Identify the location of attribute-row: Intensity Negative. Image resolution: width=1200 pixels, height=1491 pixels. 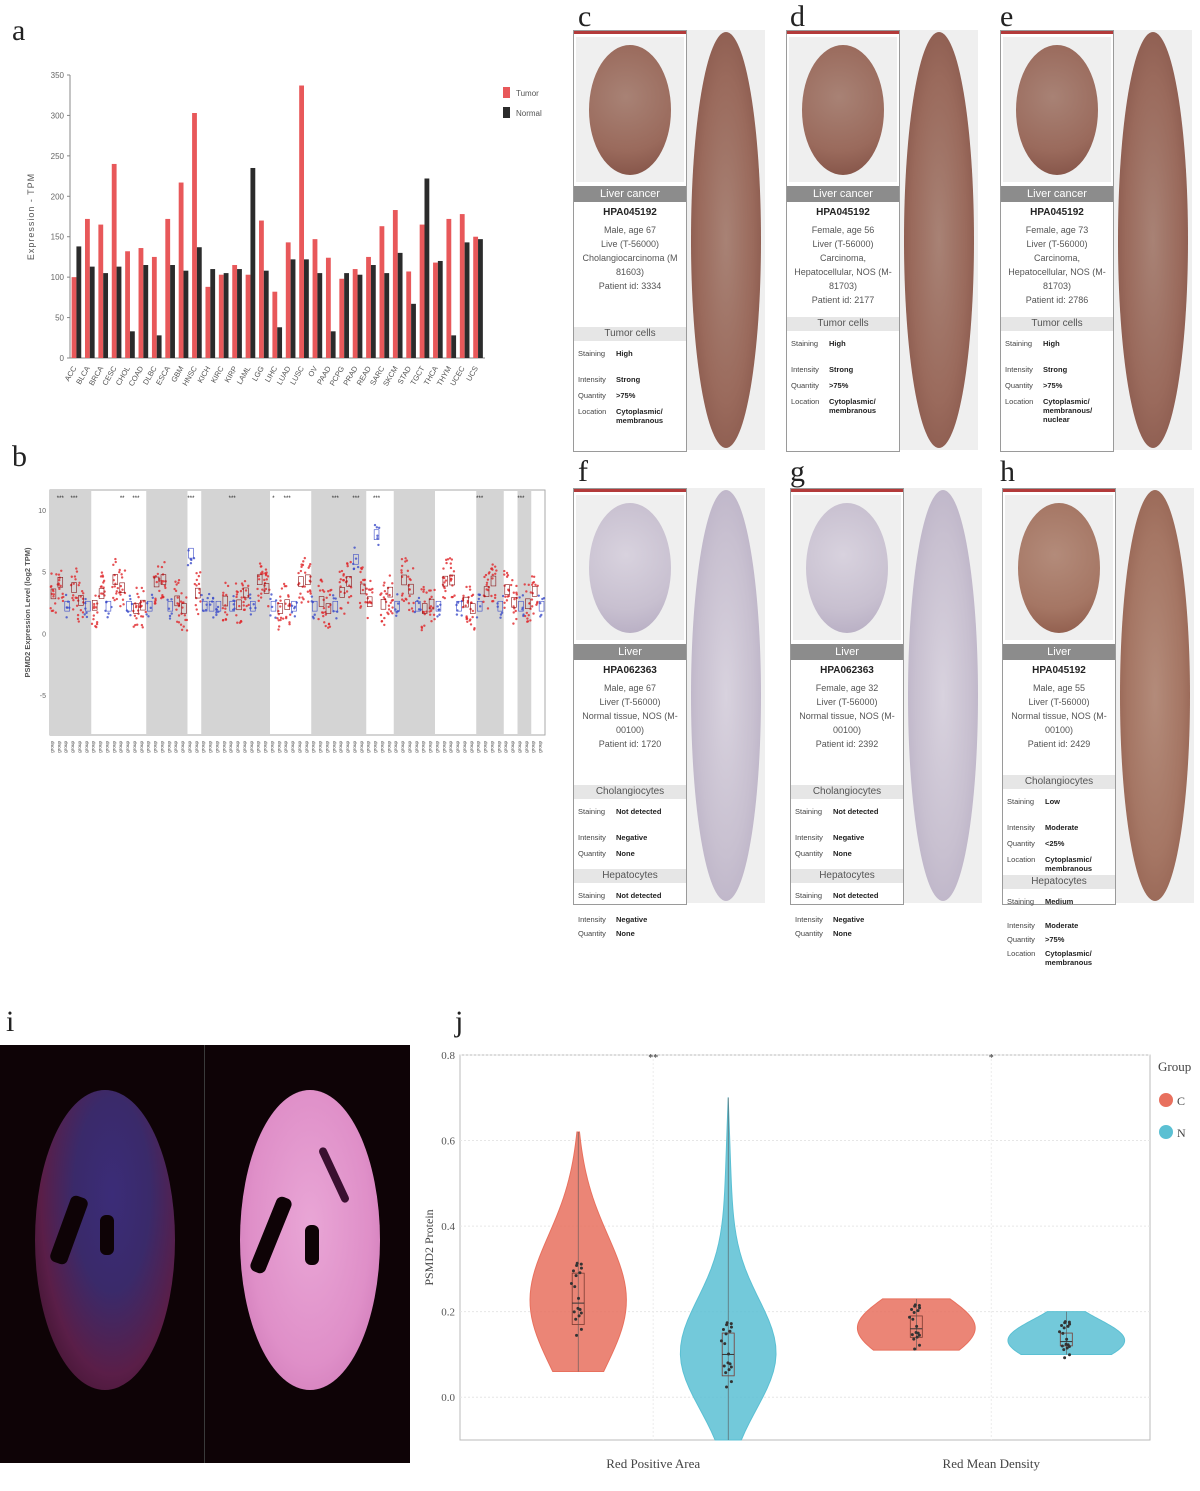
(847, 839).